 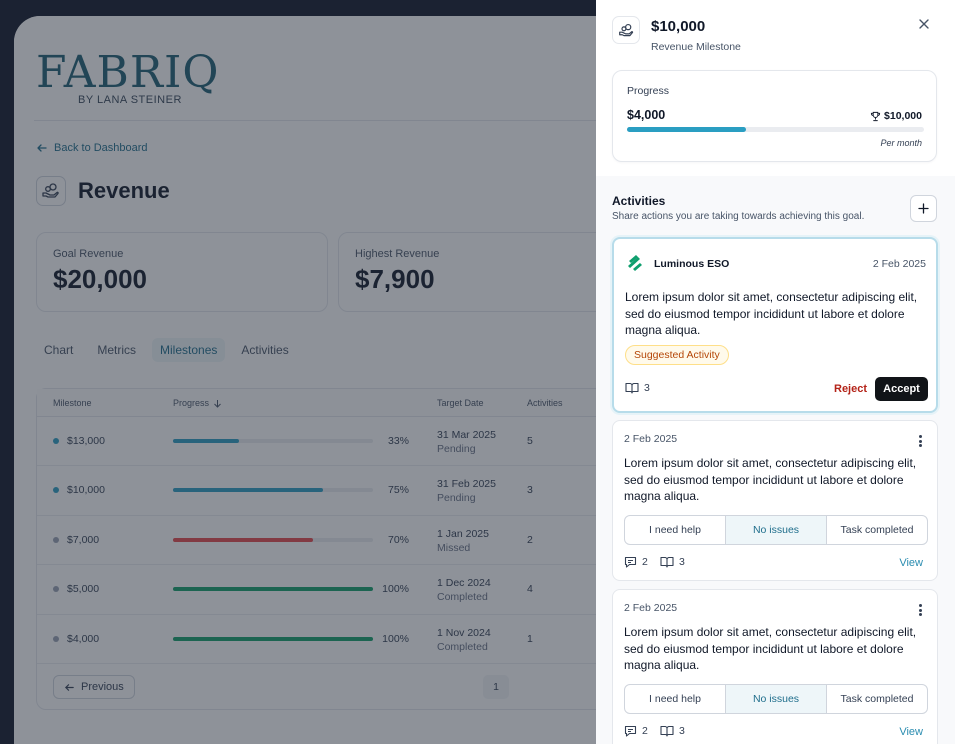 What do you see at coordinates (51, 191) in the screenshot?
I see `revenue-hand-coins-icon` at bounding box center [51, 191].